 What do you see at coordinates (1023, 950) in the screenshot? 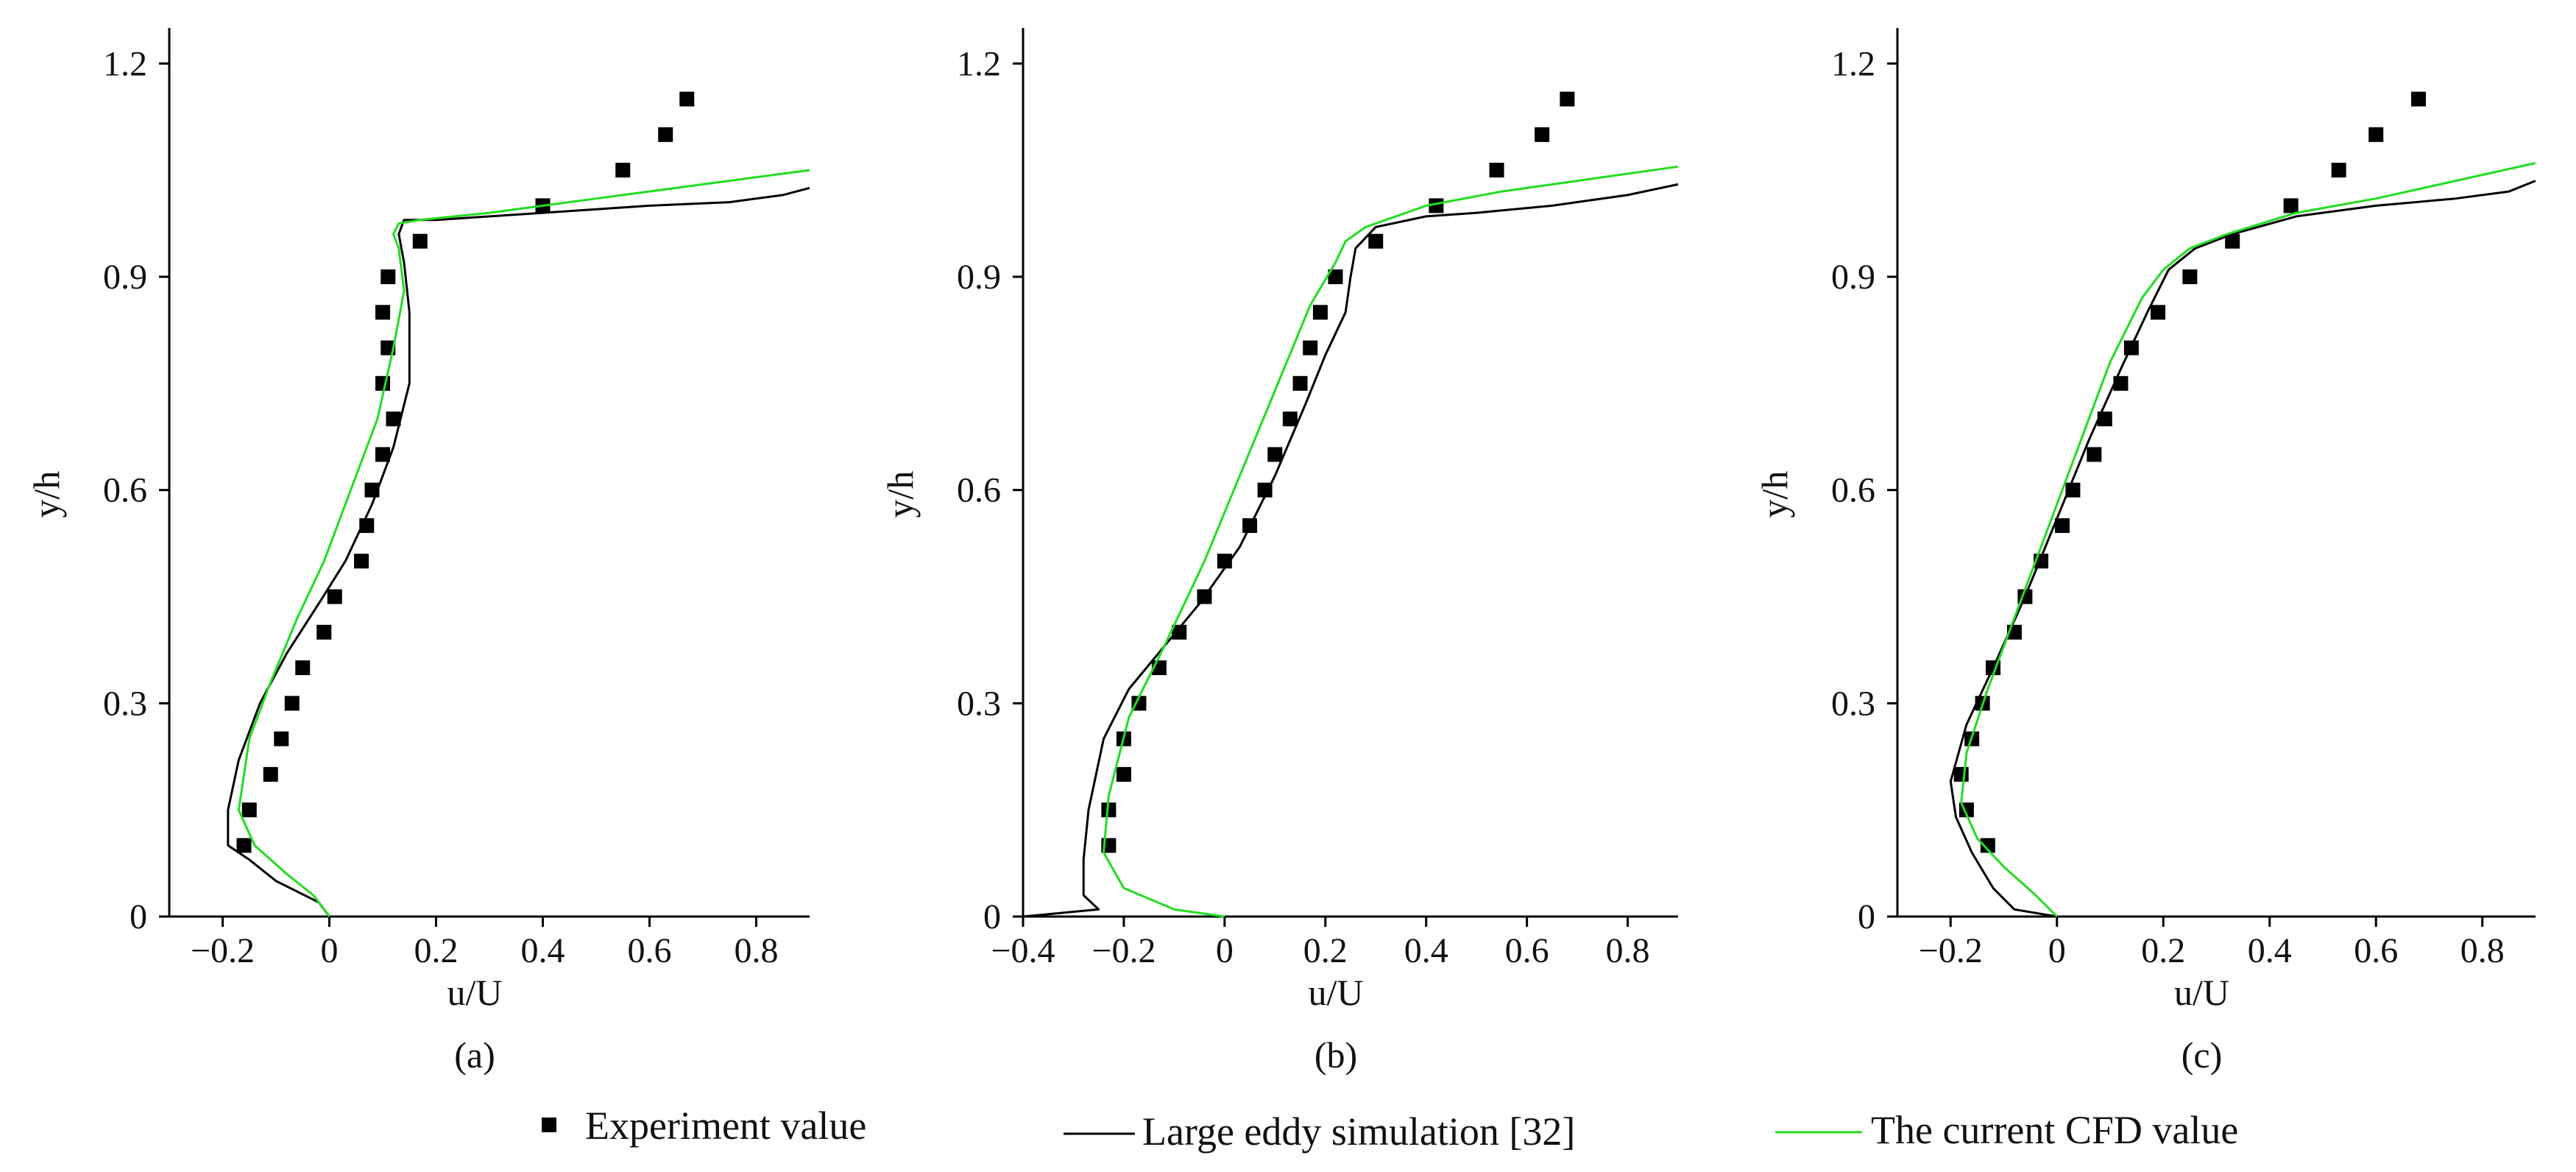
I see `x-tick-label: −0.4` at bounding box center [1023, 950].